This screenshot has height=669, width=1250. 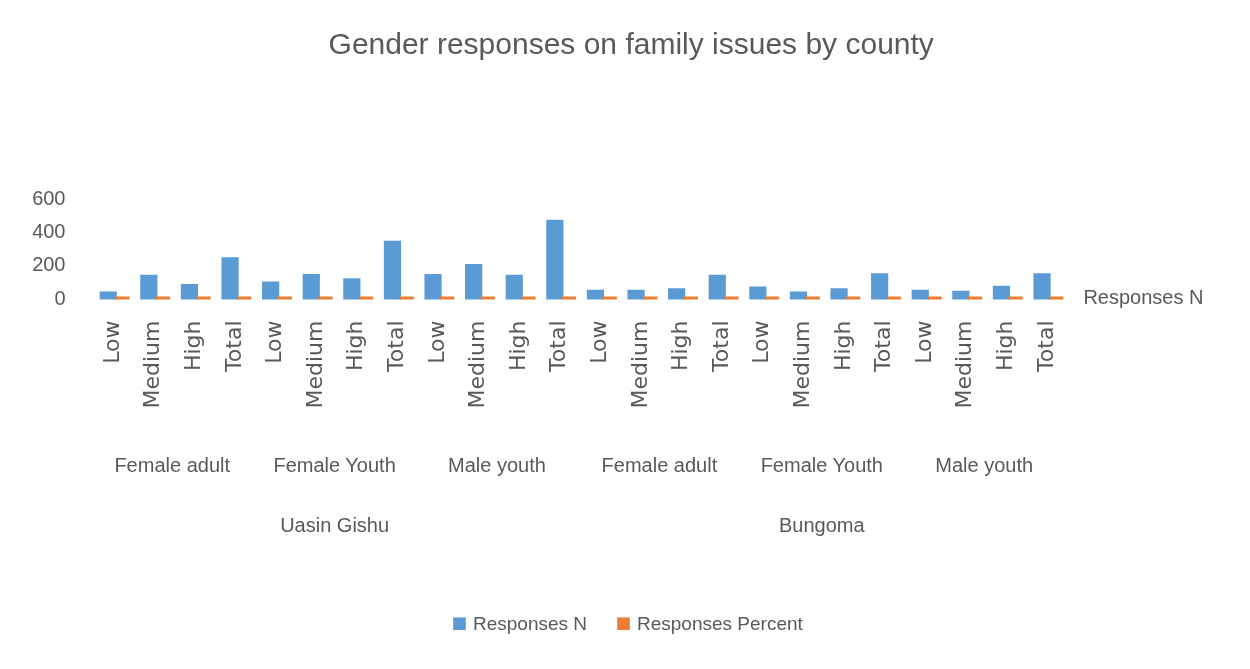 I want to click on y-tick-label: 0, so click(x=60, y=297).